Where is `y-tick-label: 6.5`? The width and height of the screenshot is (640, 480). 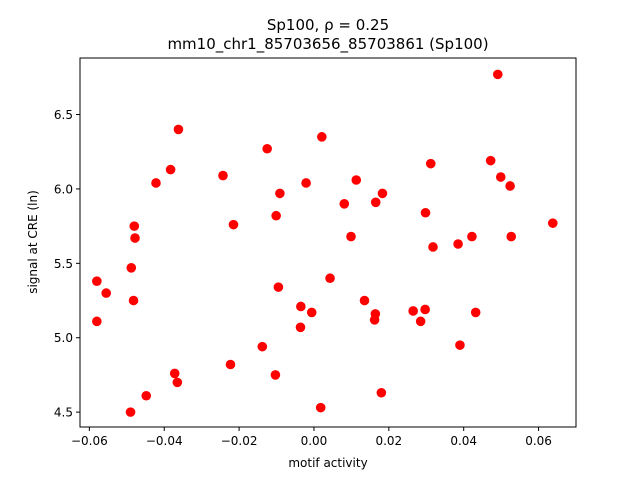 y-tick-label: 6.5 is located at coordinates (63, 115).